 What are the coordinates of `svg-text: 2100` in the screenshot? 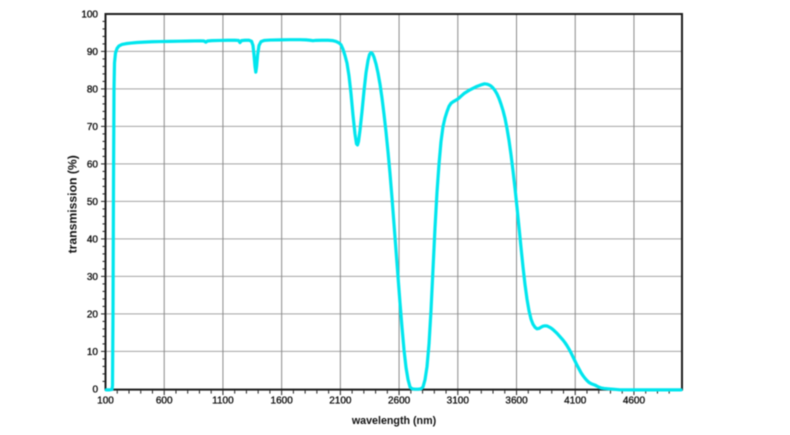 It's located at (340, 401).